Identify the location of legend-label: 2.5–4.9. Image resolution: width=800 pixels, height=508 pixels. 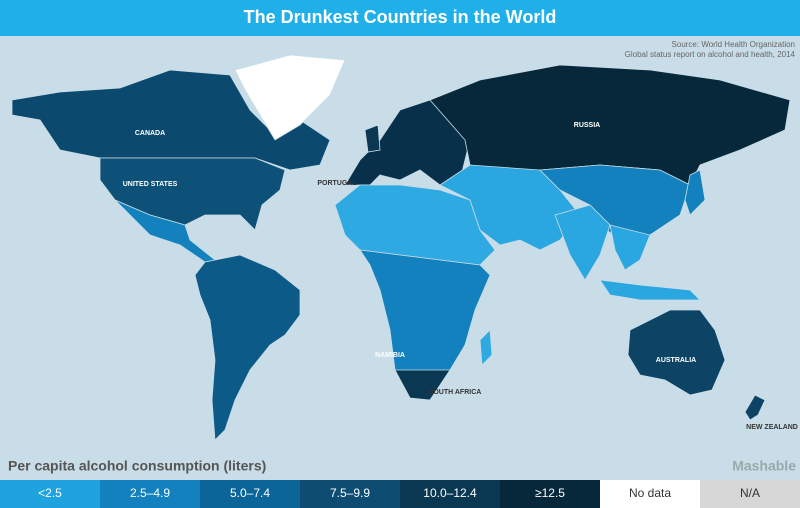
(150, 493).